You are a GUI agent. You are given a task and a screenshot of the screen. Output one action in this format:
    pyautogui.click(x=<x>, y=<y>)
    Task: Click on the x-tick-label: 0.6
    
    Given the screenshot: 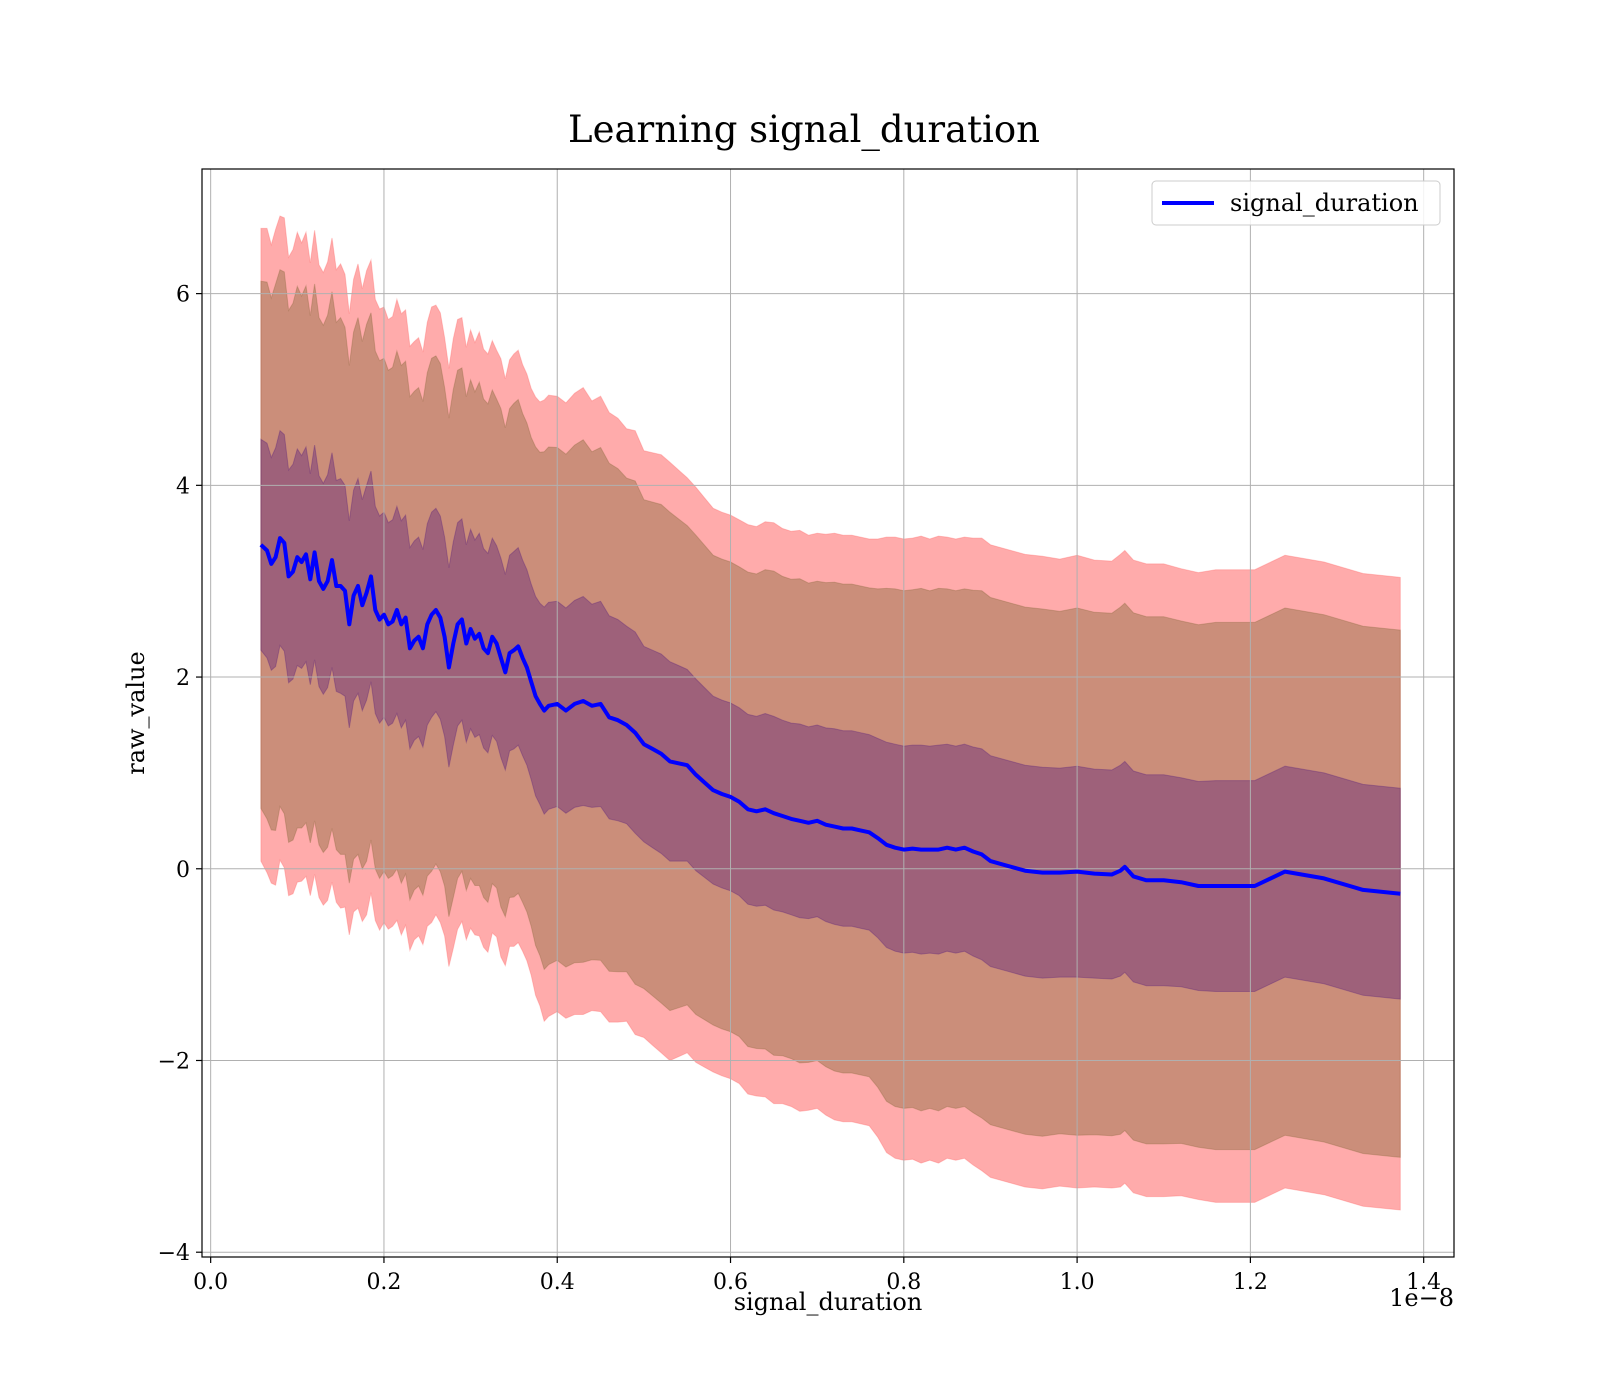 What is the action you would take?
    pyautogui.click(x=730, y=1282)
    